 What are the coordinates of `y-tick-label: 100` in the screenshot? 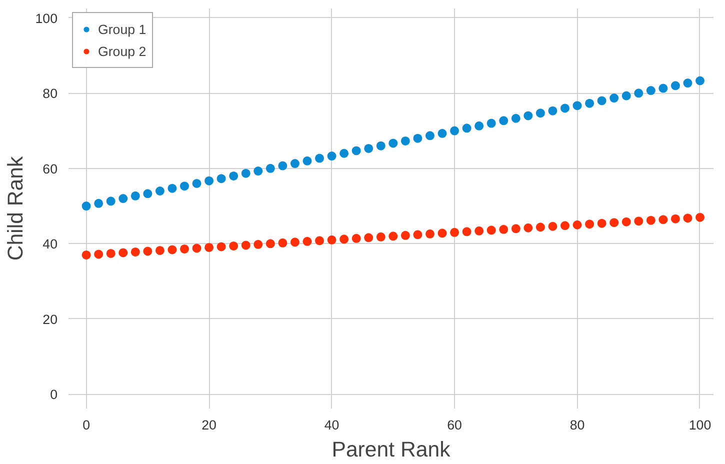 It's located at (46, 18).